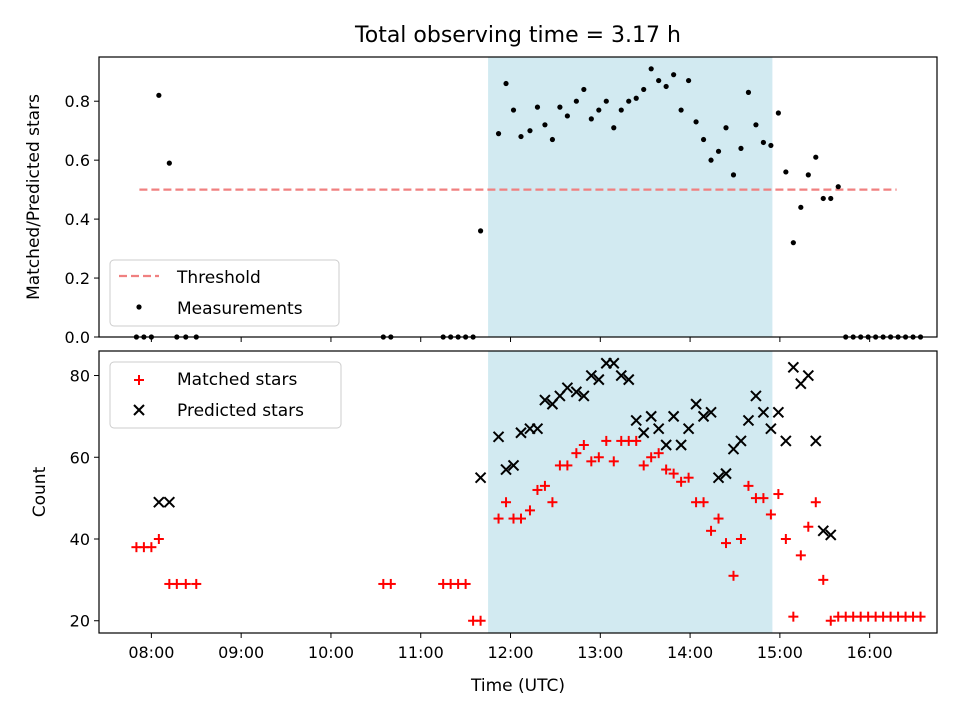 Image resolution: width=960 pixels, height=720 pixels. Describe the element at coordinates (139, 410) in the screenshot. I see `legend-predicted-swatch` at that location.